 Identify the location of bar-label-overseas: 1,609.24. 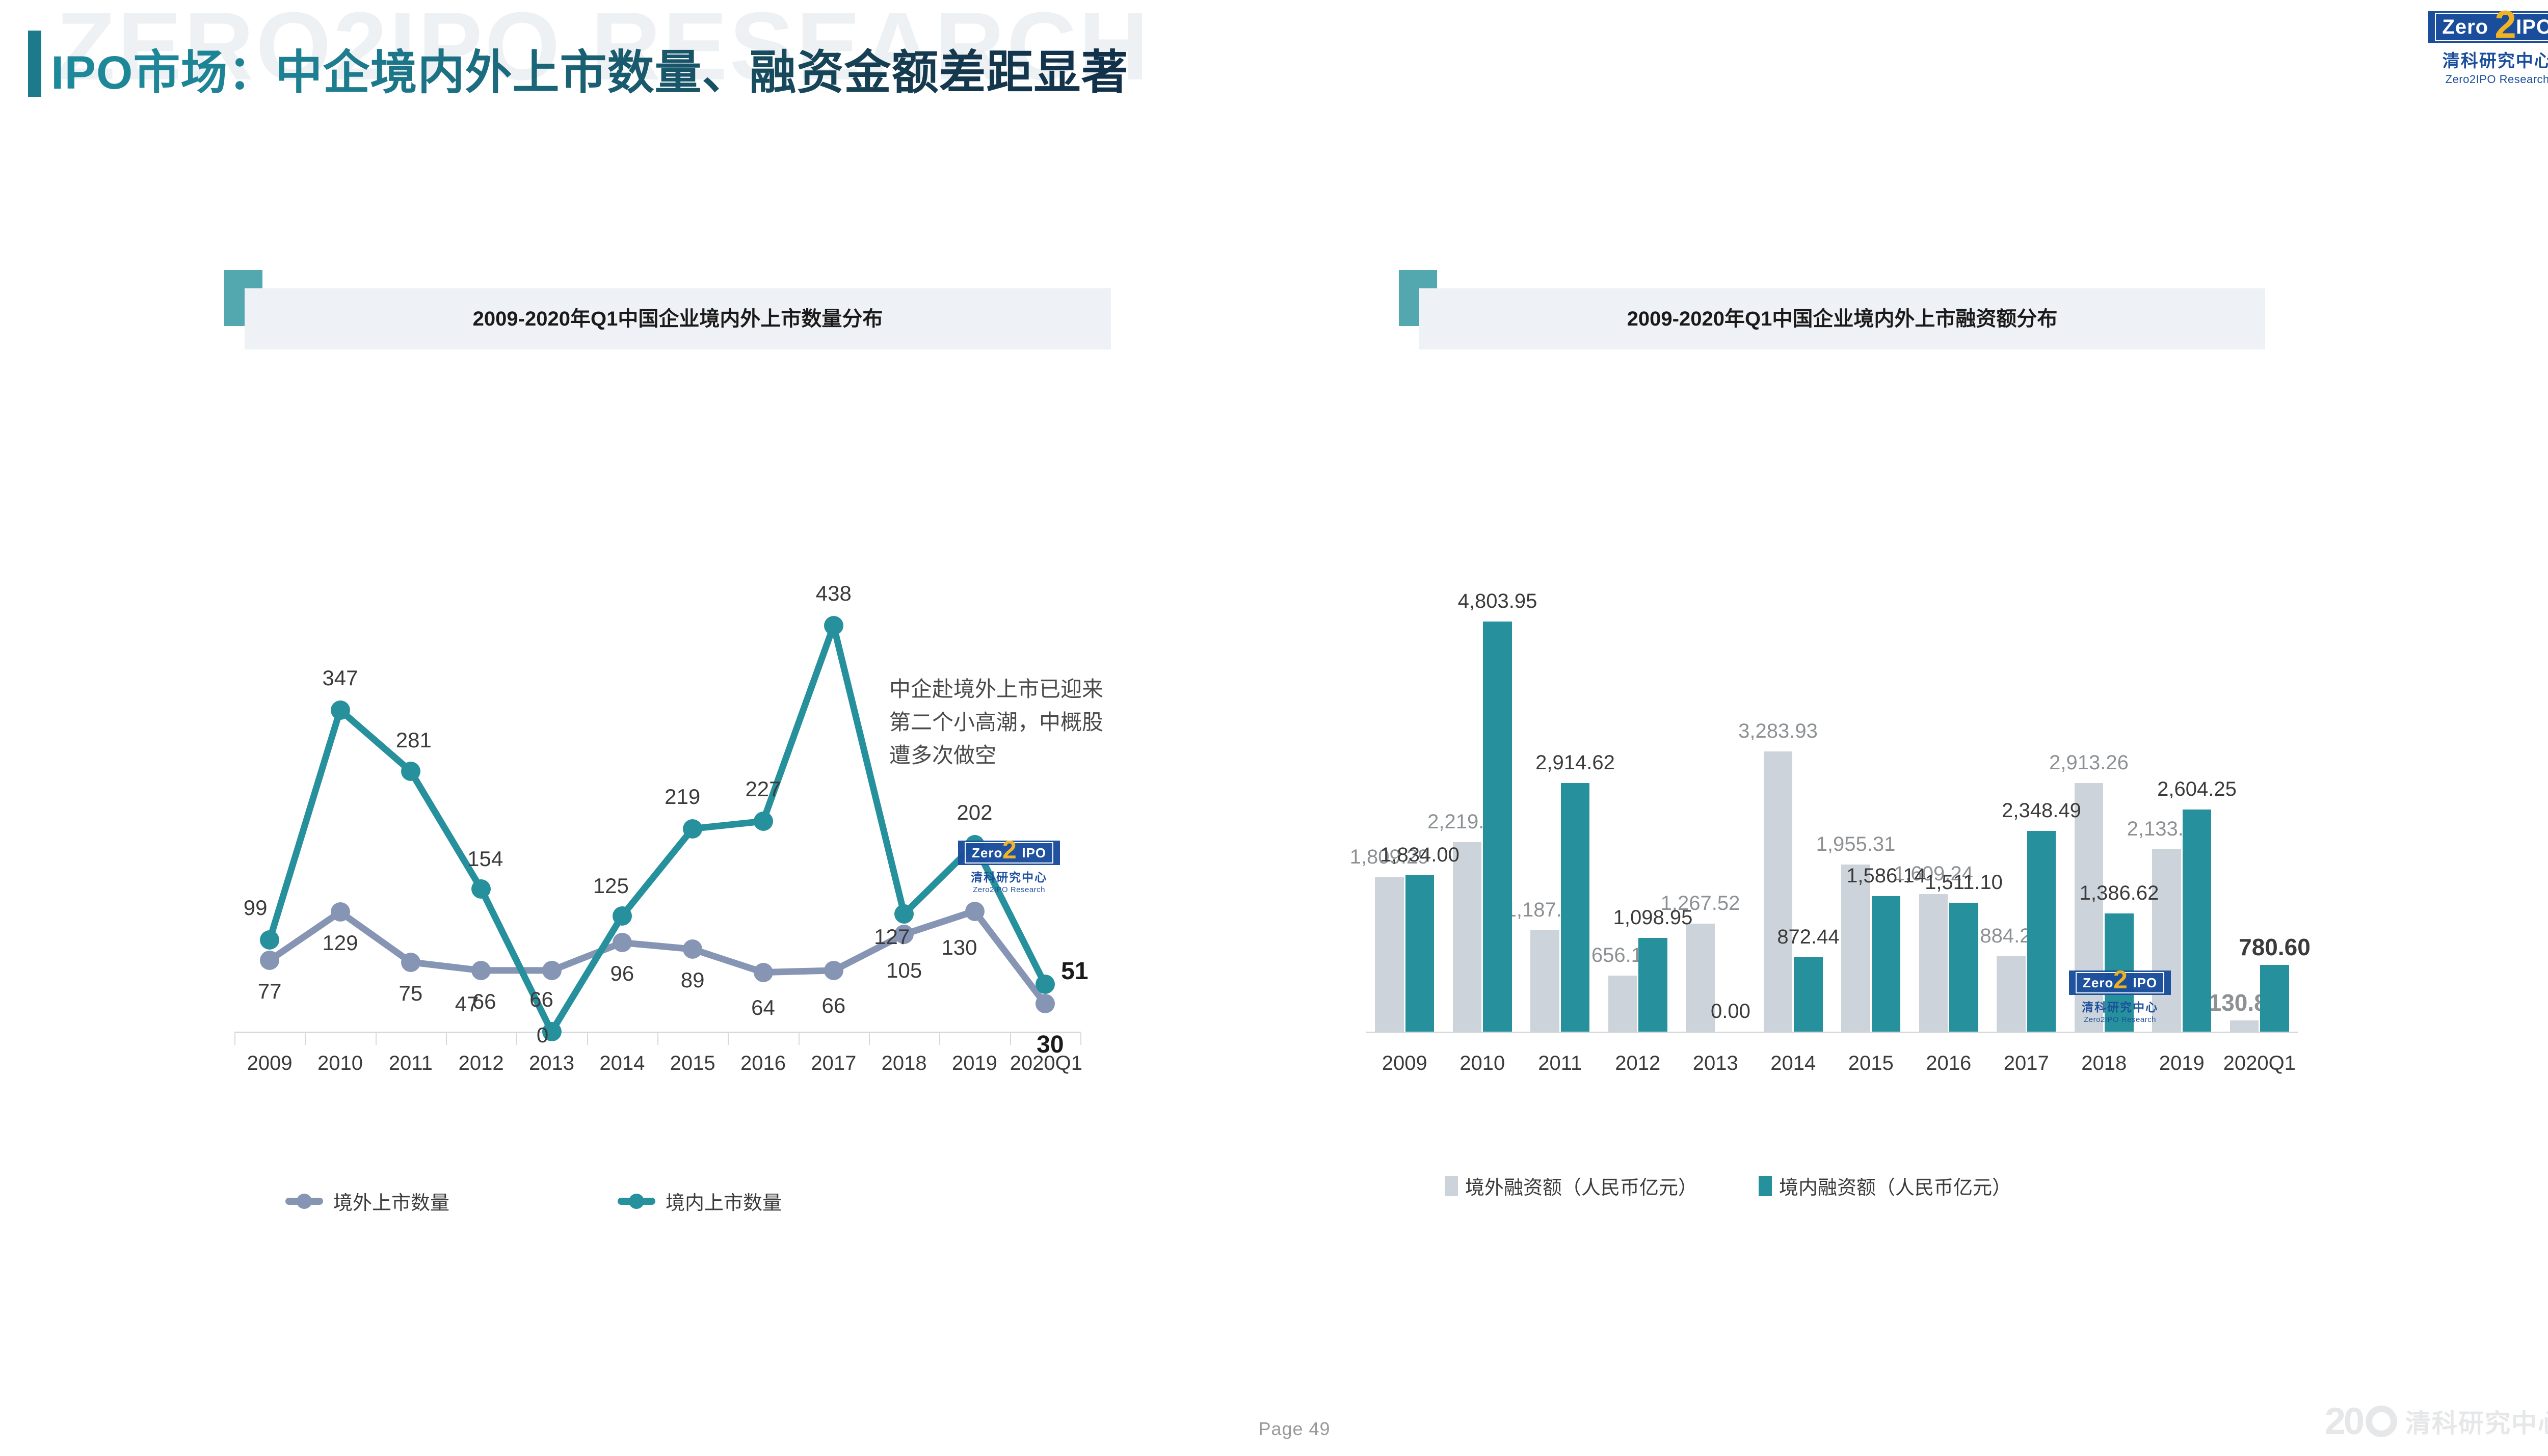
(1934, 873).